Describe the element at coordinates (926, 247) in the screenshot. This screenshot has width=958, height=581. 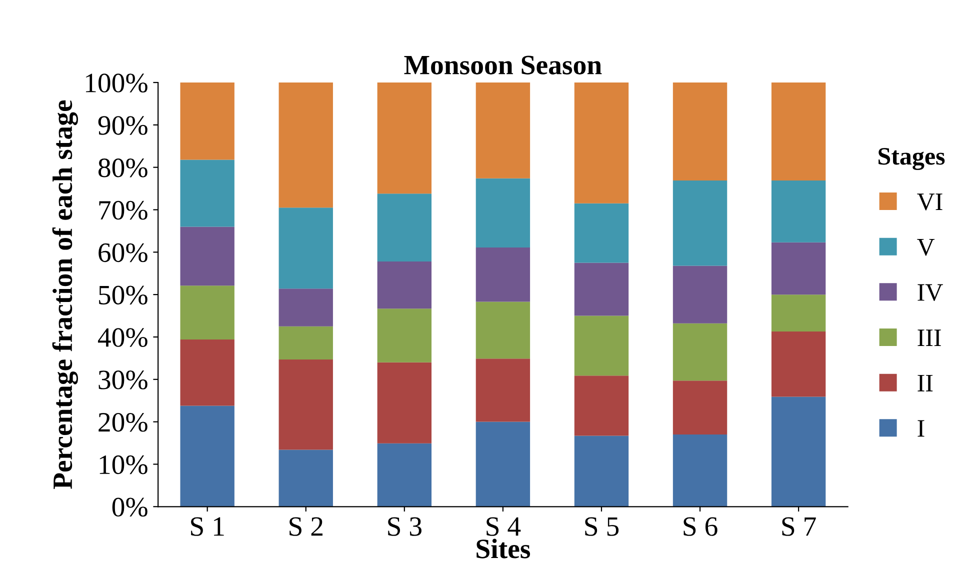
I see `legend-label: V` at that location.